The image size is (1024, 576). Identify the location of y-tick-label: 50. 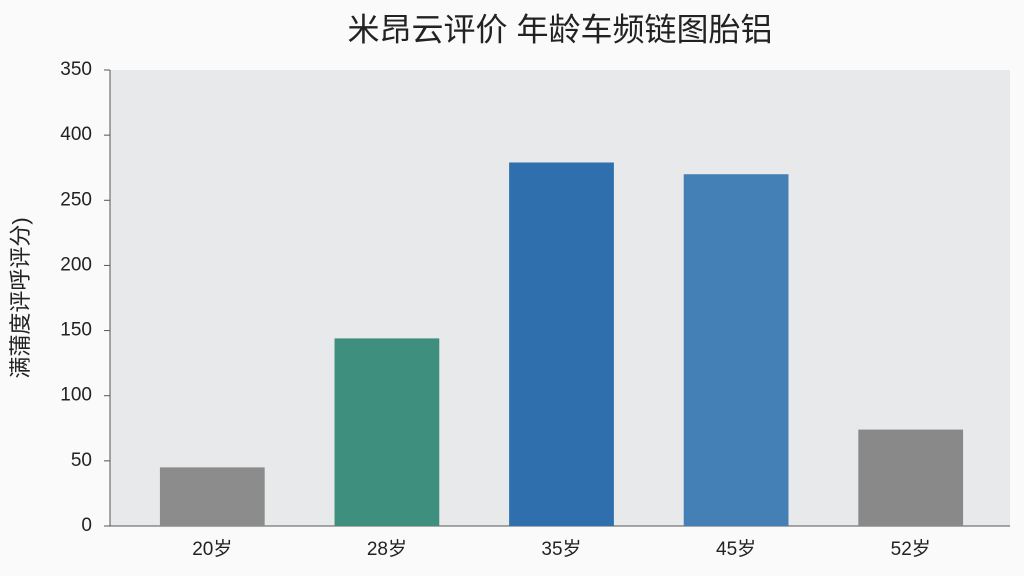
(81, 460).